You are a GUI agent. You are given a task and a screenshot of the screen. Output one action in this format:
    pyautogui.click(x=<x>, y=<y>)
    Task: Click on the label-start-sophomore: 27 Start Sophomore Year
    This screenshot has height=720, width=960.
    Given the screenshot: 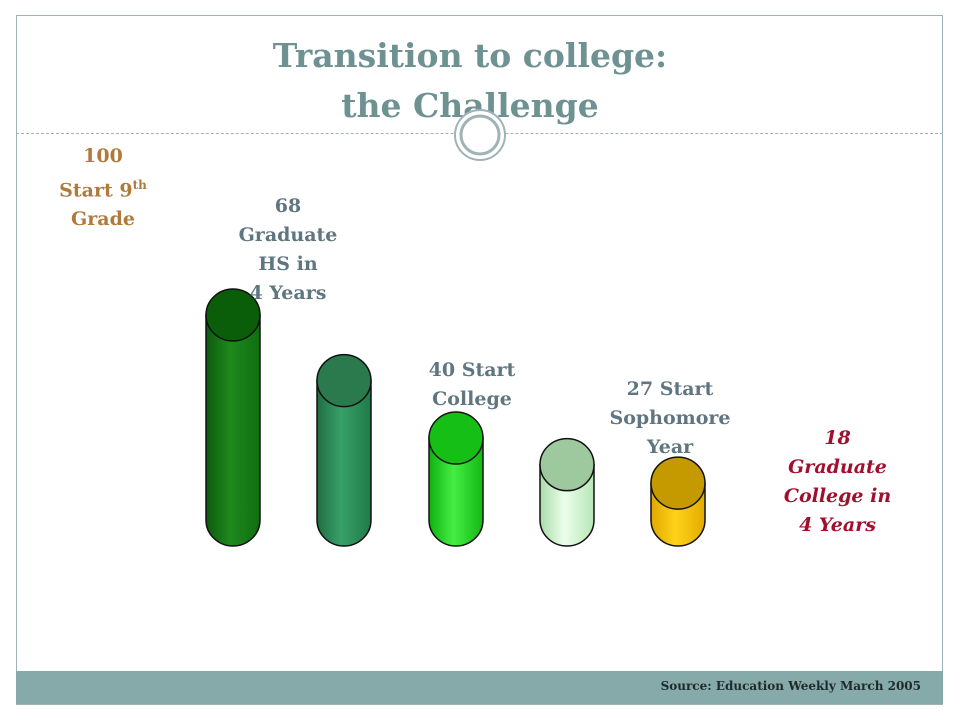 What is the action you would take?
    pyautogui.click(x=670, y=418)
    